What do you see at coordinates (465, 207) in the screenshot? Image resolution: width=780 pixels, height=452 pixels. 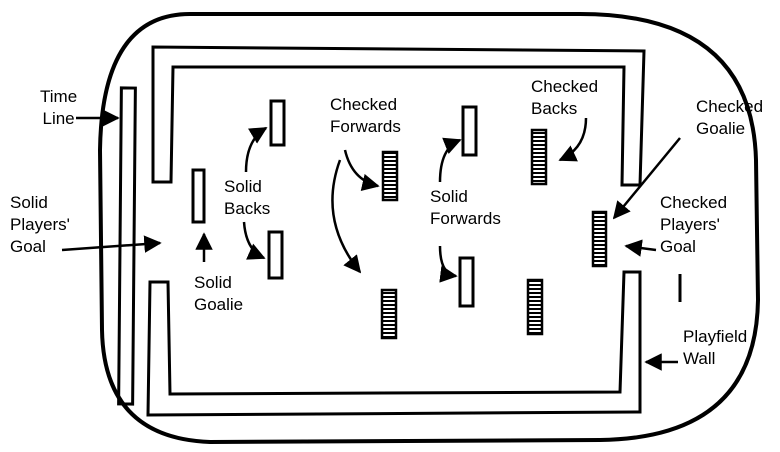 I see `label-solid-forwards: Solid Forwards` at bounding box center [465, 207].